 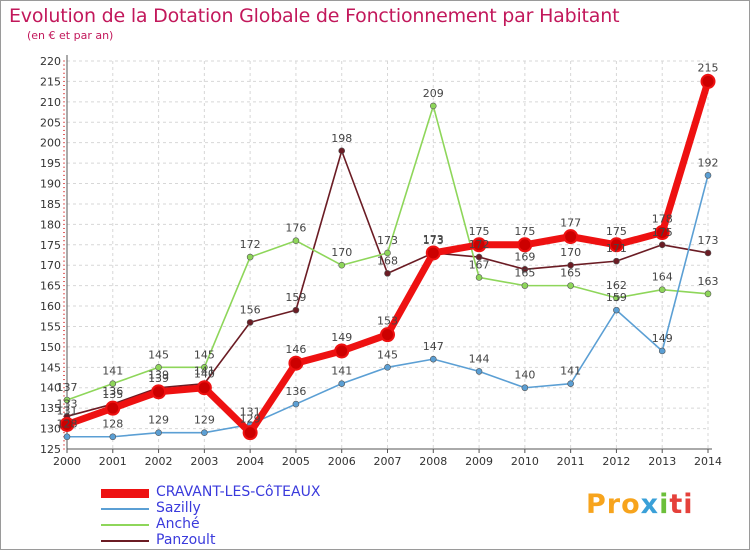 I want to click on data-label: 170, so click(x=341, y=252).